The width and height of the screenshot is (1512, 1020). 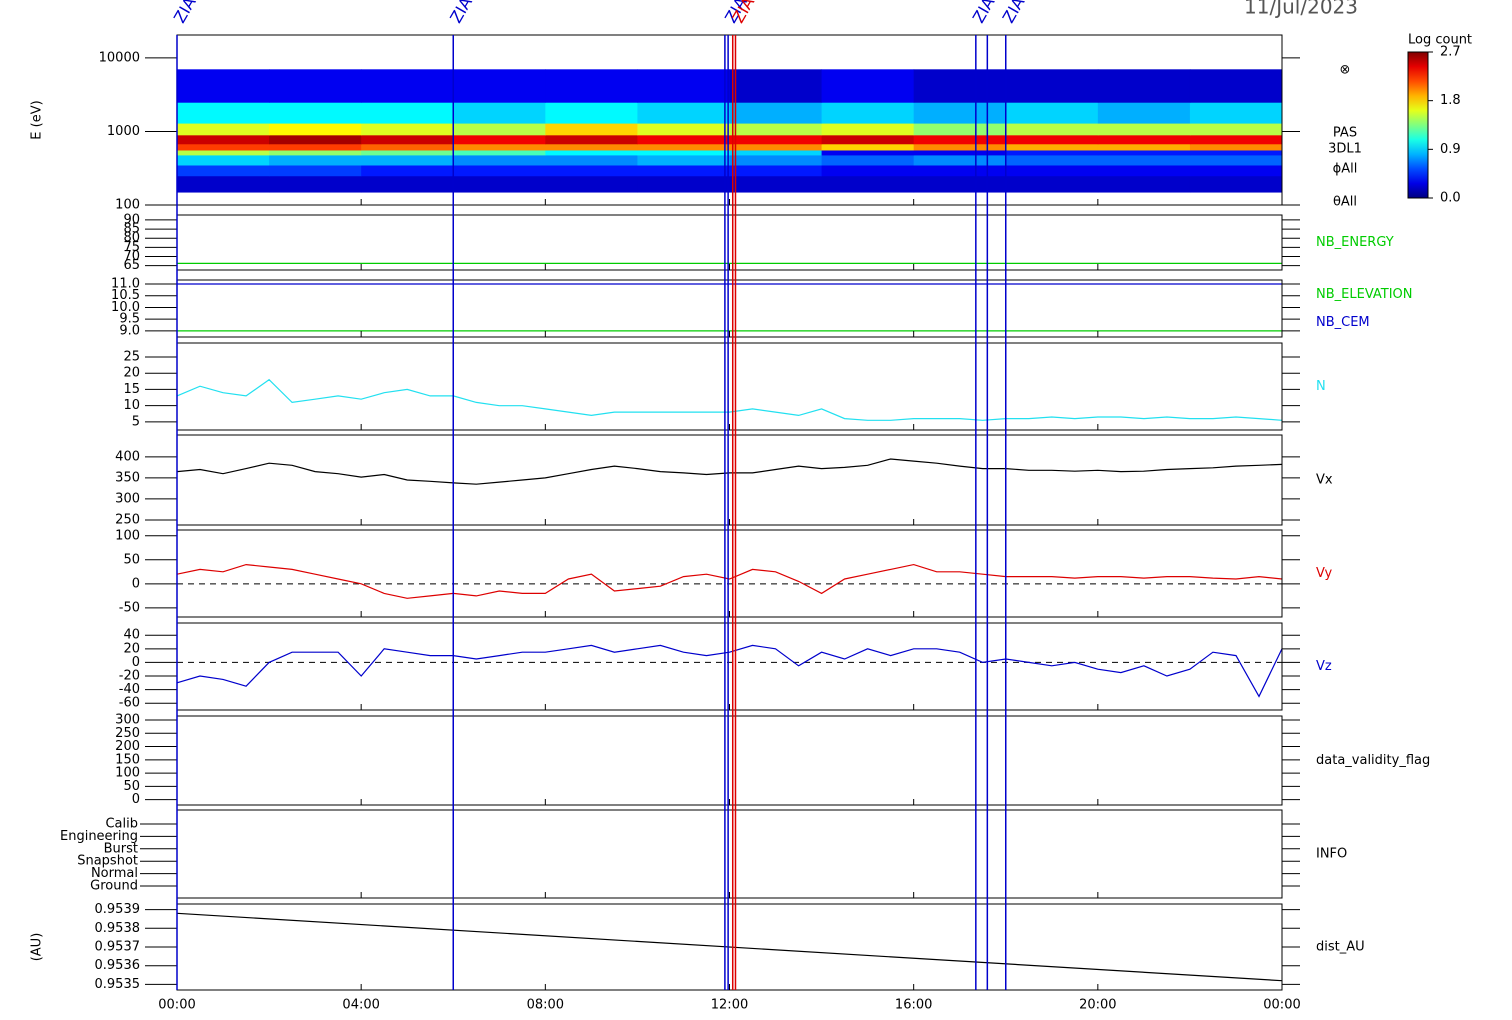 What do you see at coordinates (131, 256) in the screenshot?
I see `y-tick-label: 70` at bounding box center [131, 256].